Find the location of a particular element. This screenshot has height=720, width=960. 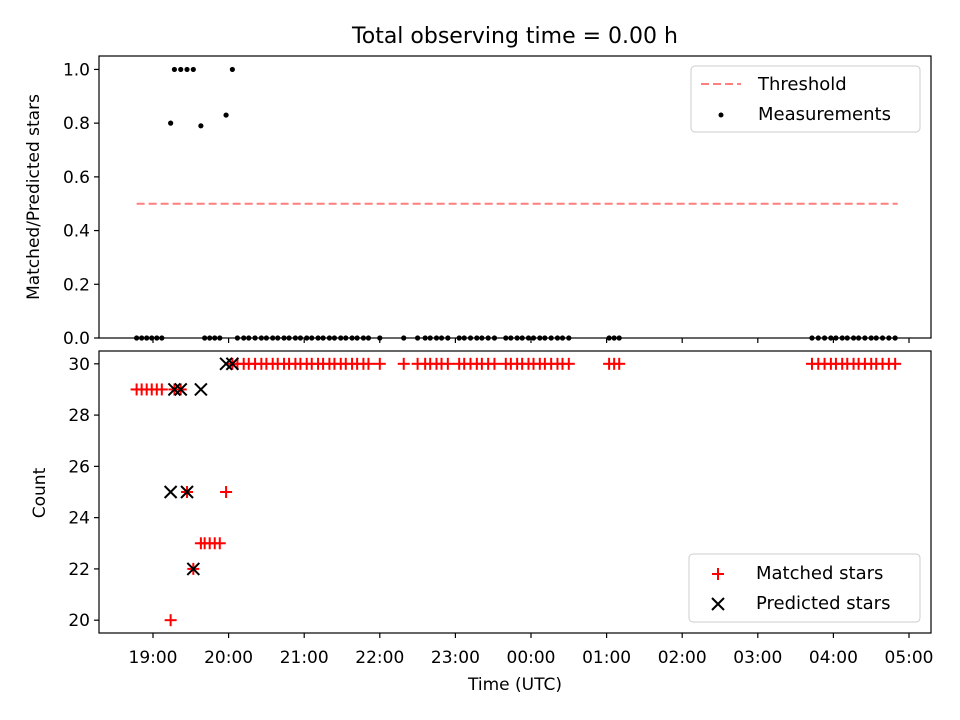

x-tick-label: 19:00 is located at coordinates (153, 658).